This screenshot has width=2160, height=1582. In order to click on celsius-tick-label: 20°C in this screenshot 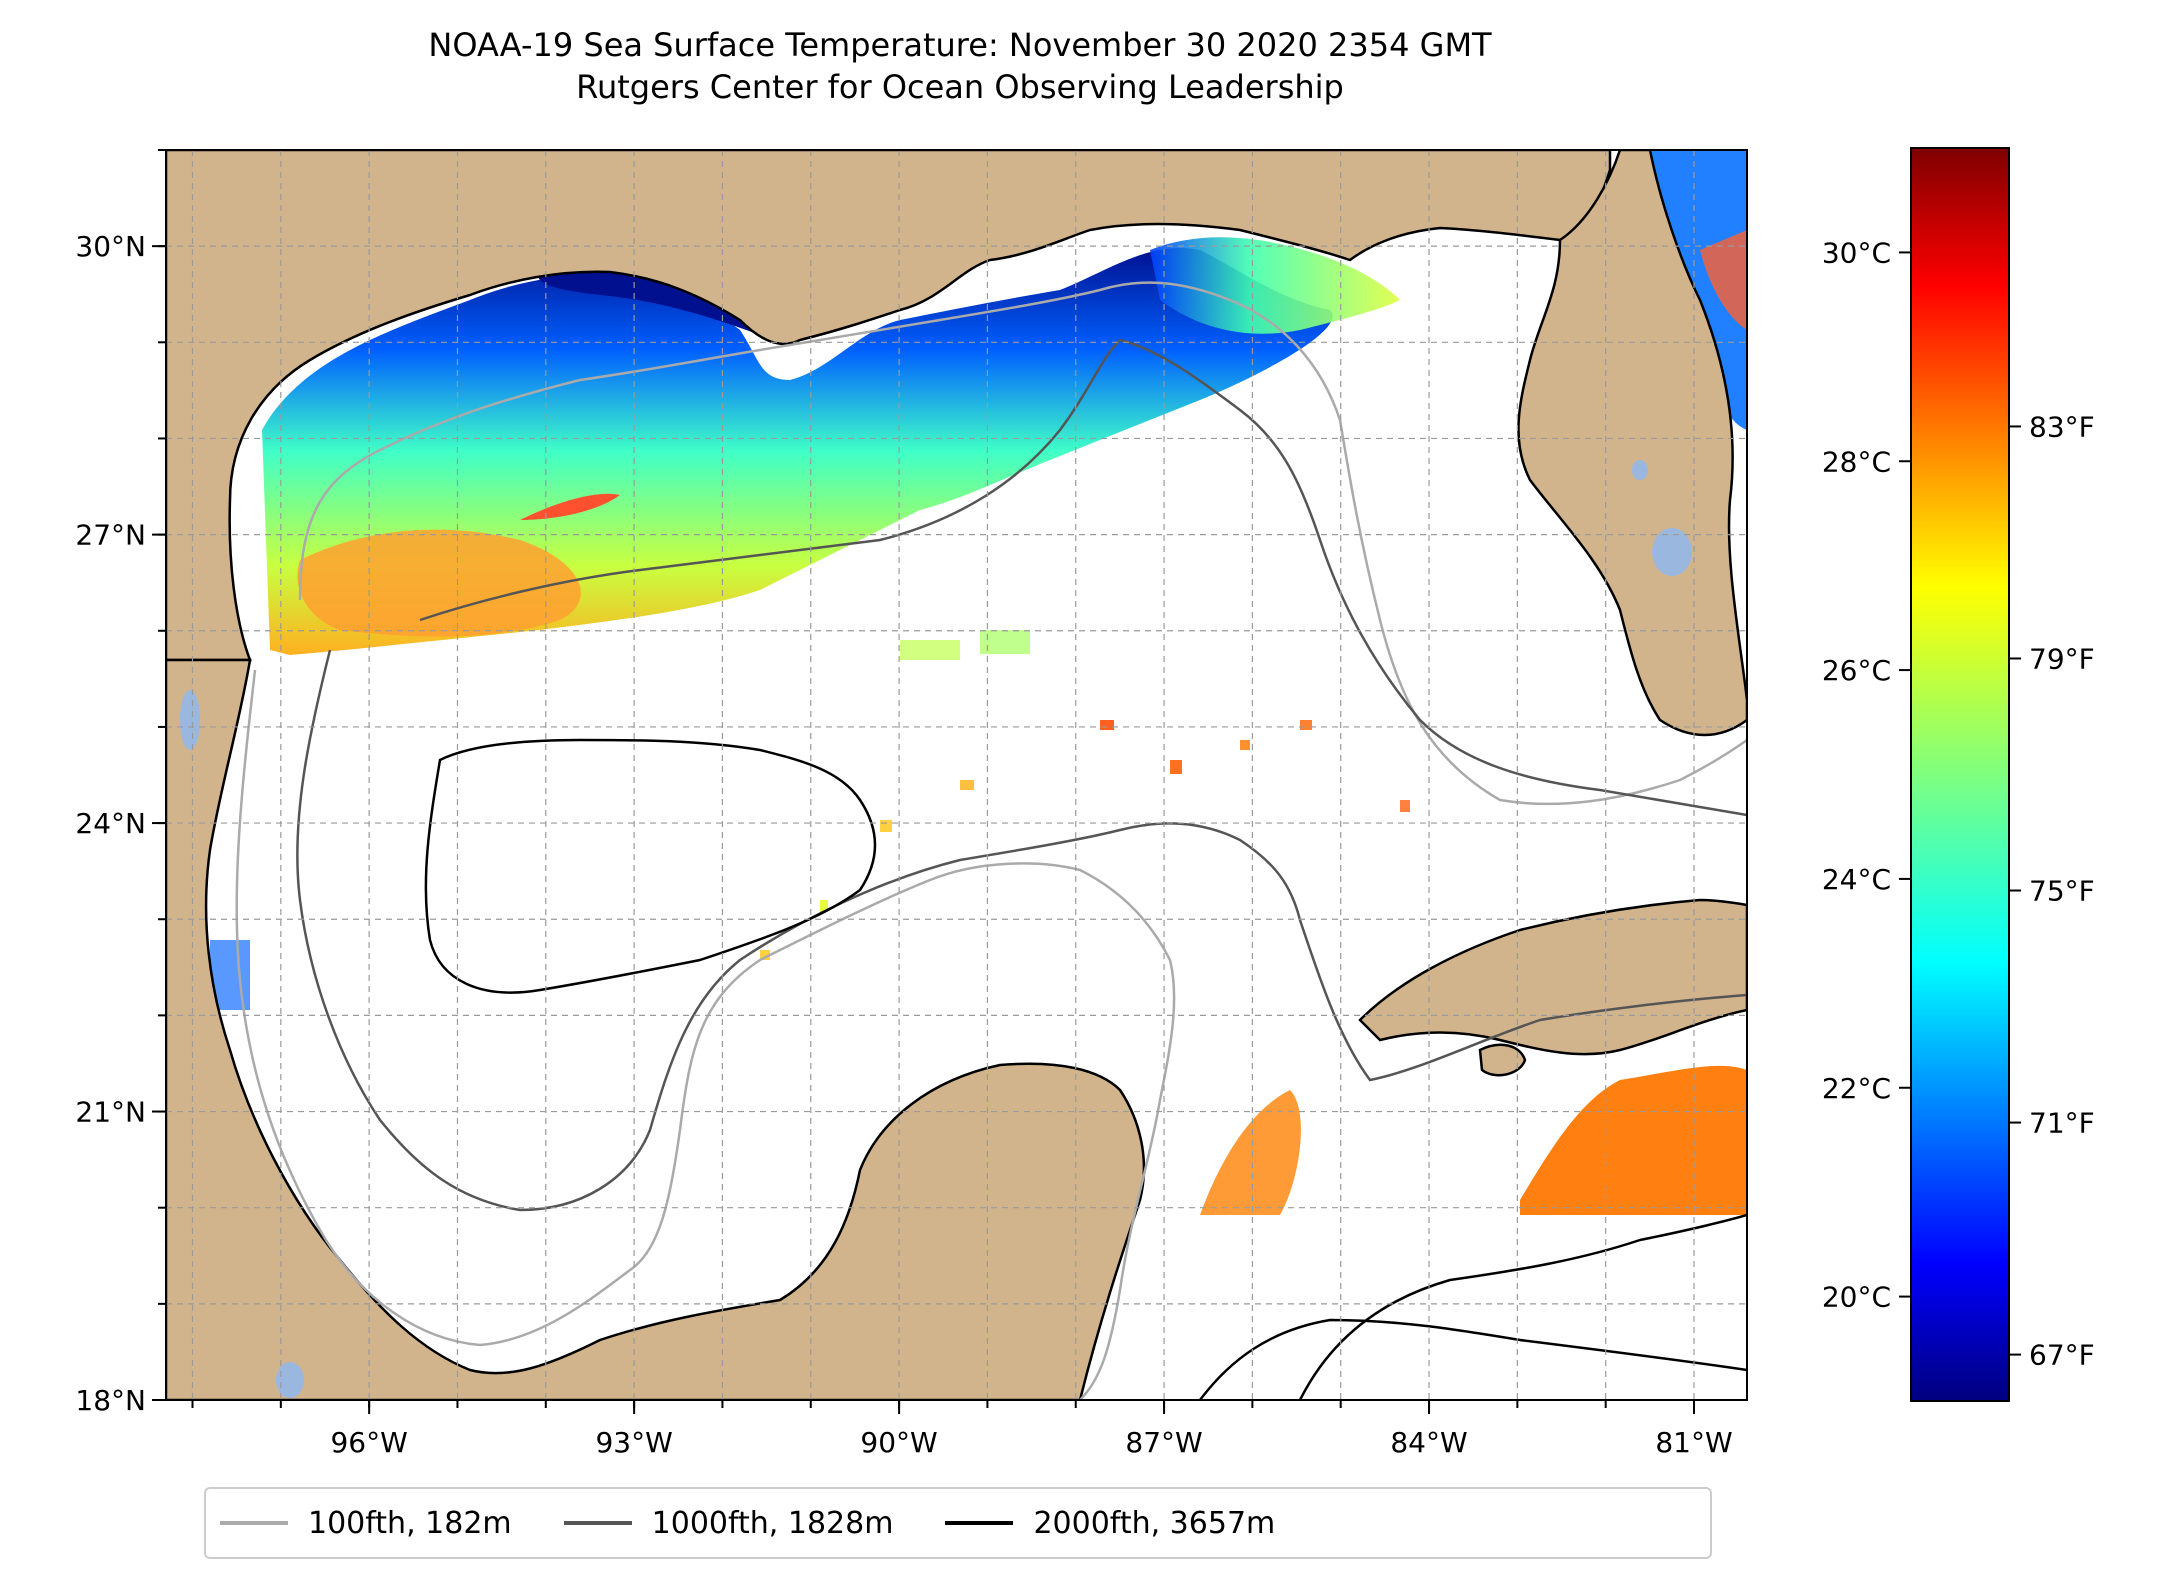, I will do `click(1856, 1297)`.